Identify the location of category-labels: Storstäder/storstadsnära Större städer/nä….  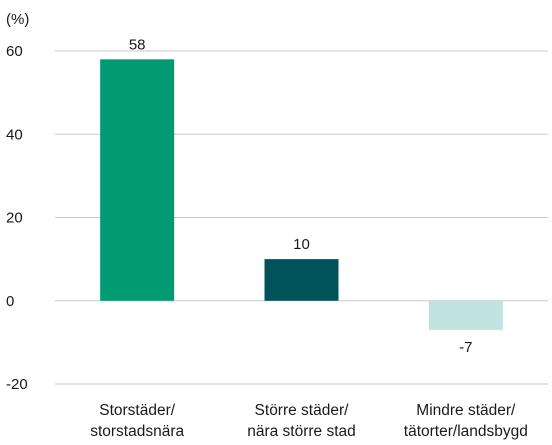
(309, 421).